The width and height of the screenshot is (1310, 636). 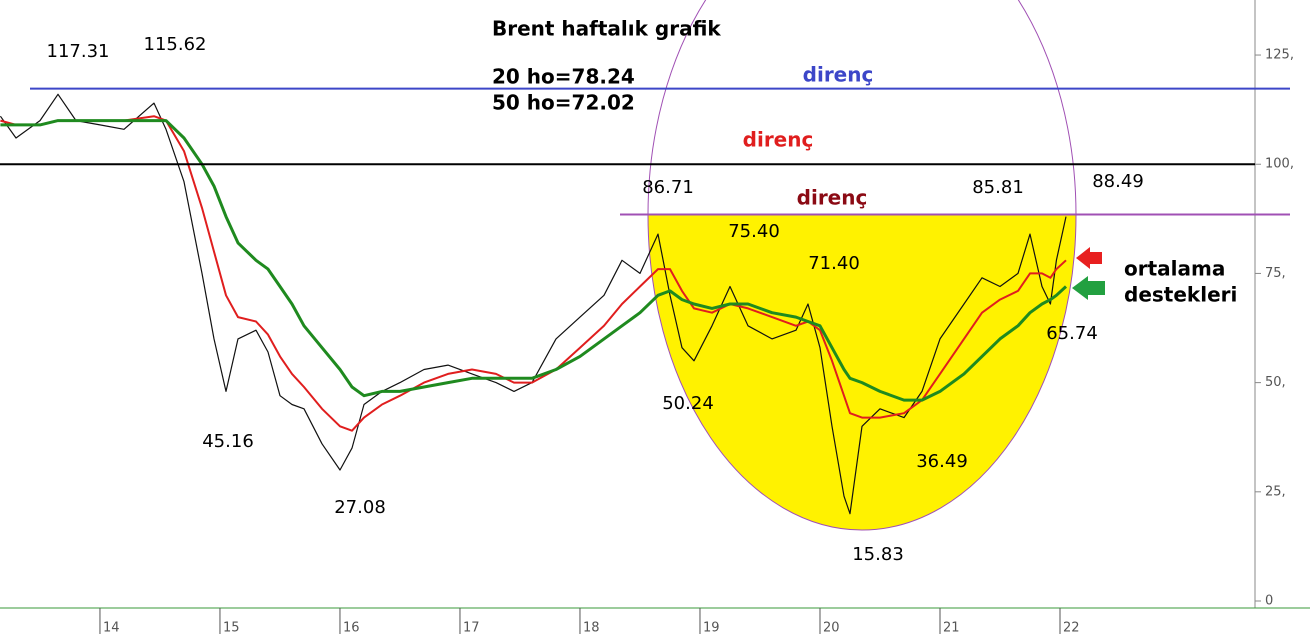 I want to click on price-label: 50.24, so click(x=688, y=403).